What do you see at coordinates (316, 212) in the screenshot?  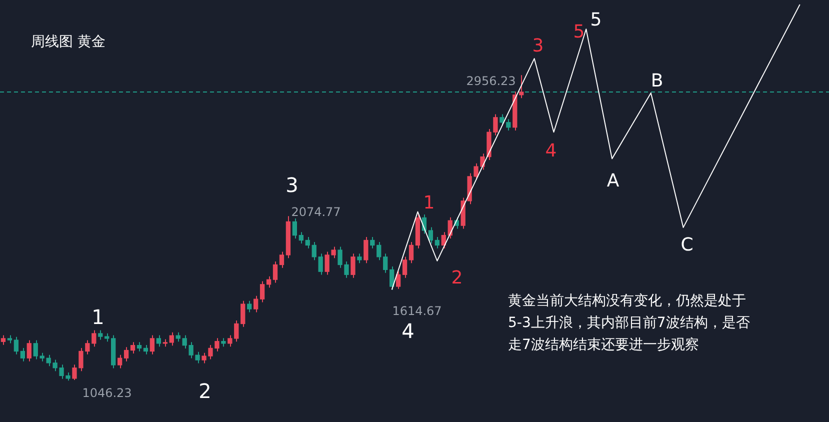 I see `annotation: 2074.77` at bounding box center [316, 212].